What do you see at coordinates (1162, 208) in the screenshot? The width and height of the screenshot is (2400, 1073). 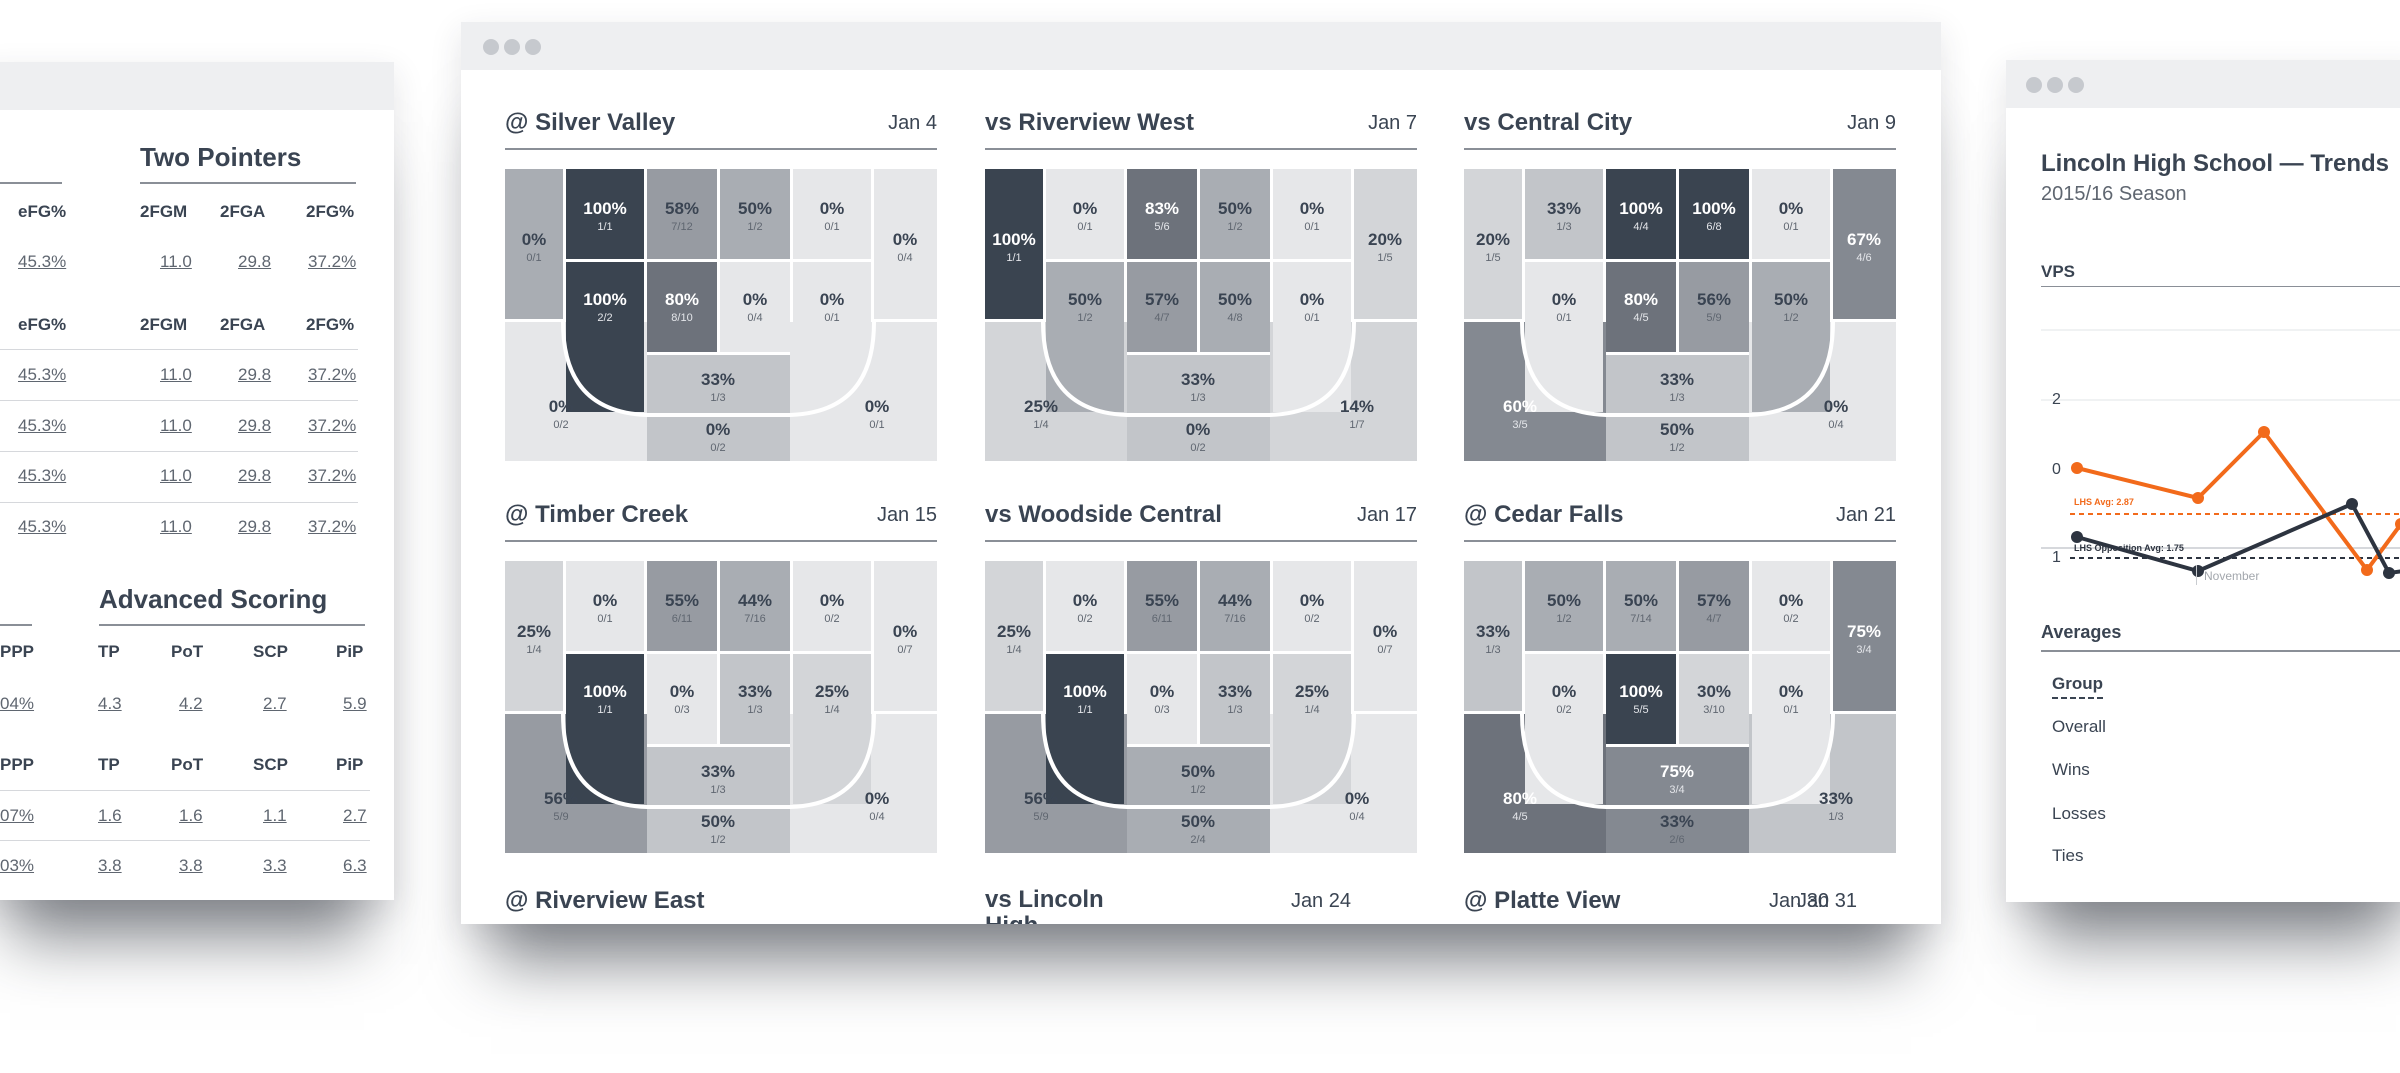 I see `zone-percentage: 83%` at bounding box center [1162, 208].